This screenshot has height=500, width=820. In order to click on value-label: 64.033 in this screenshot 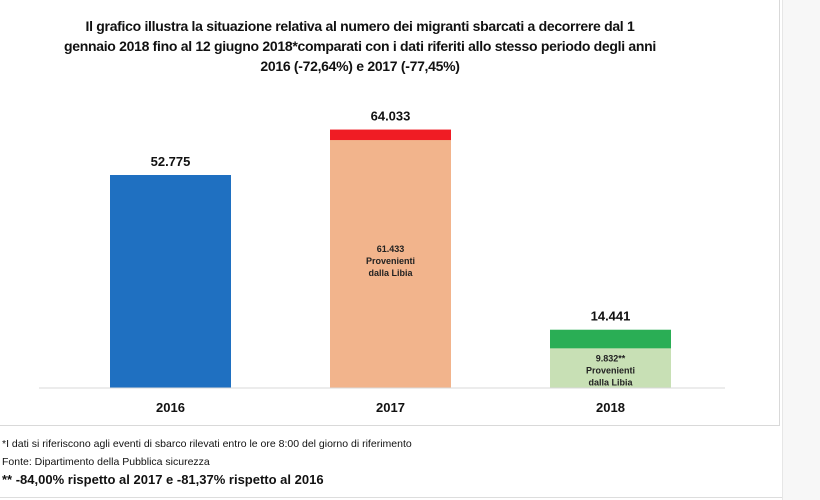, I will do `click(391, 116)`.